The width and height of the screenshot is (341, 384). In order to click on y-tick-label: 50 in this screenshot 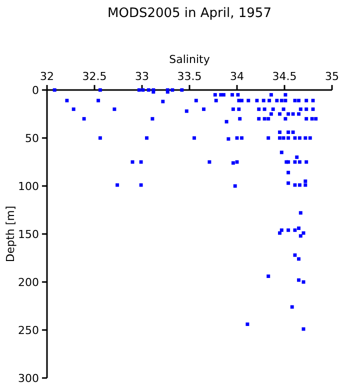, I will do `click(32, 138)`.